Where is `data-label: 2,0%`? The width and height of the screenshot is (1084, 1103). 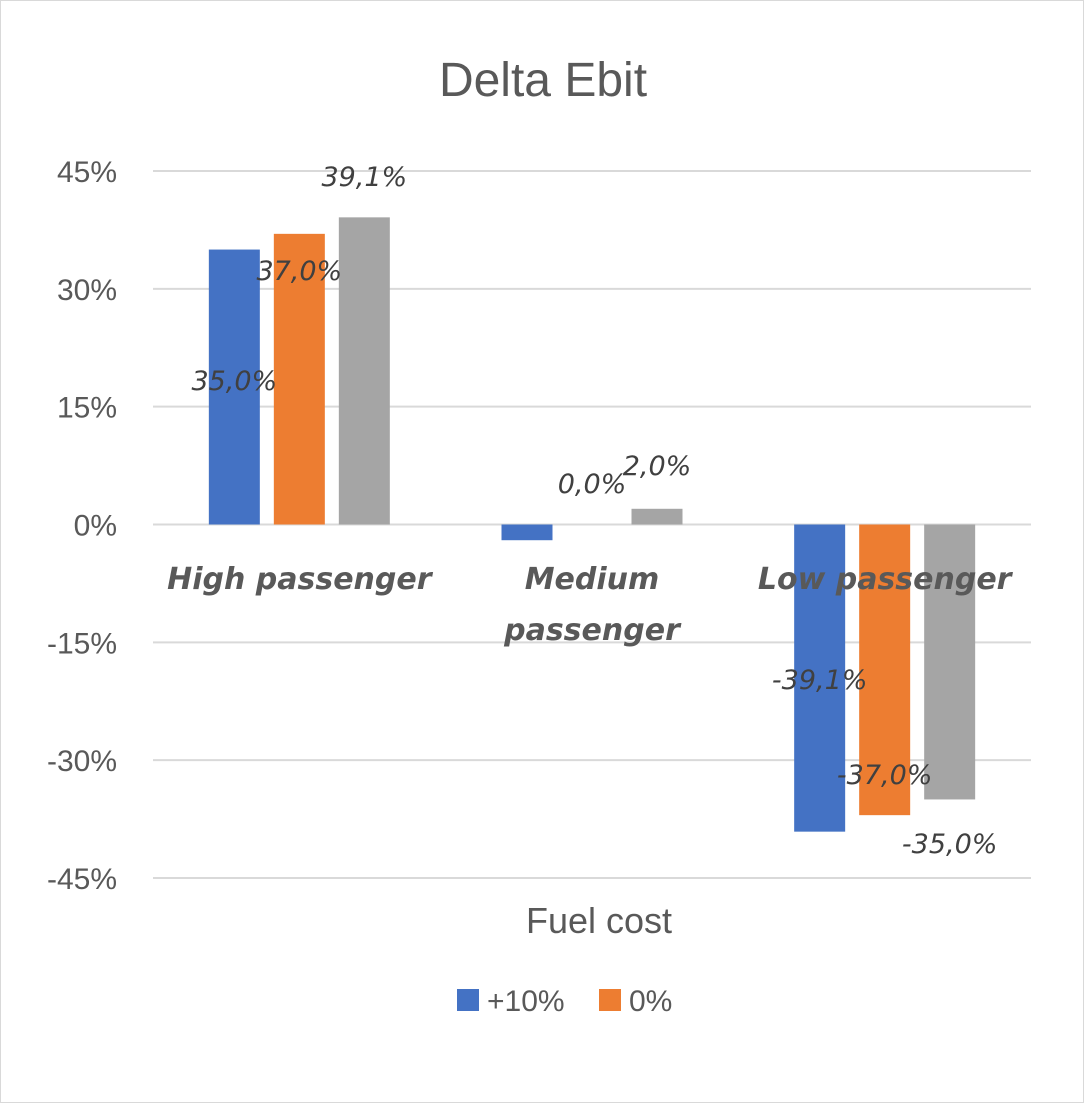 data-label: 2,0% is located at coordinates (657, 466).